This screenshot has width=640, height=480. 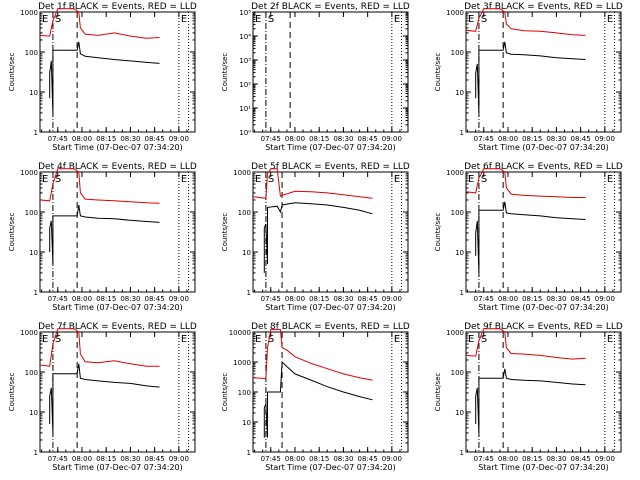 What do you see at coordinates (330, 327) in the screenshot?
I see `panel-title: Det 8f BLACK = Events, RED = LLD` at bounding box center [330, 327].